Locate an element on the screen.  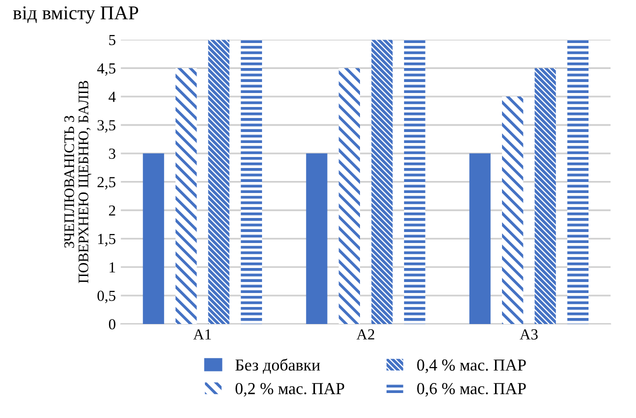
legend-label: 0,2 % мас. ПАР is located at coordinates (290, 389).